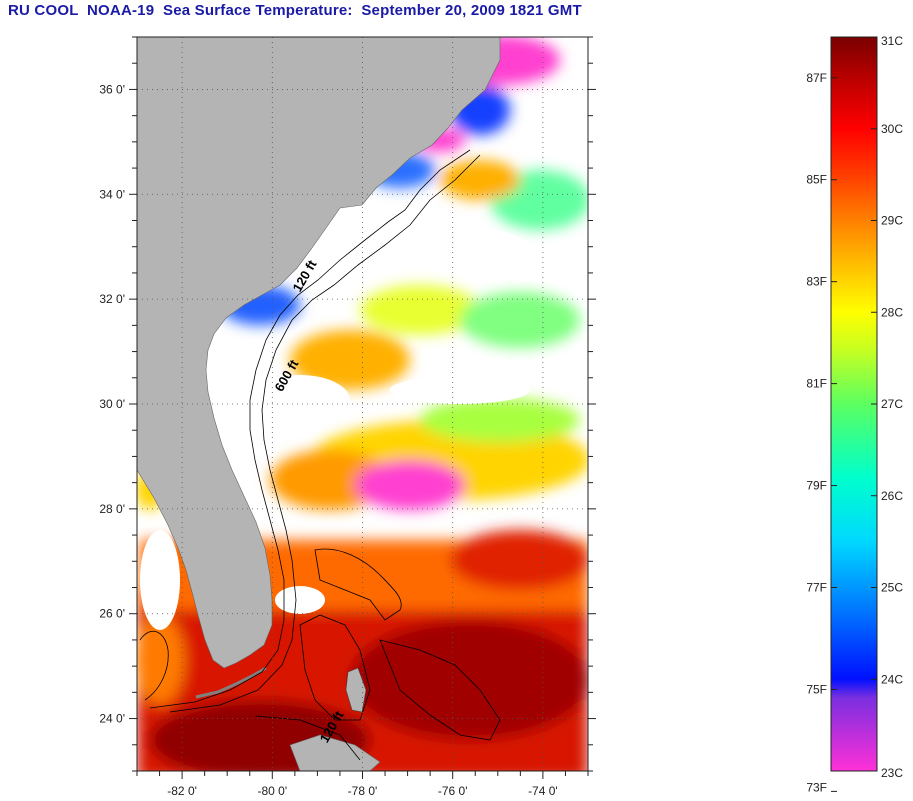  I want to click on colorbar-celsius-label: 27C, so click(892, 404).